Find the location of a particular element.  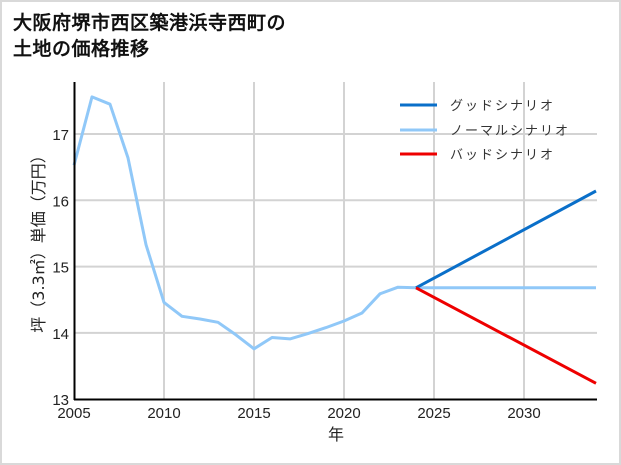

y-tick-label: 15 is located at coordinates (60, 268).